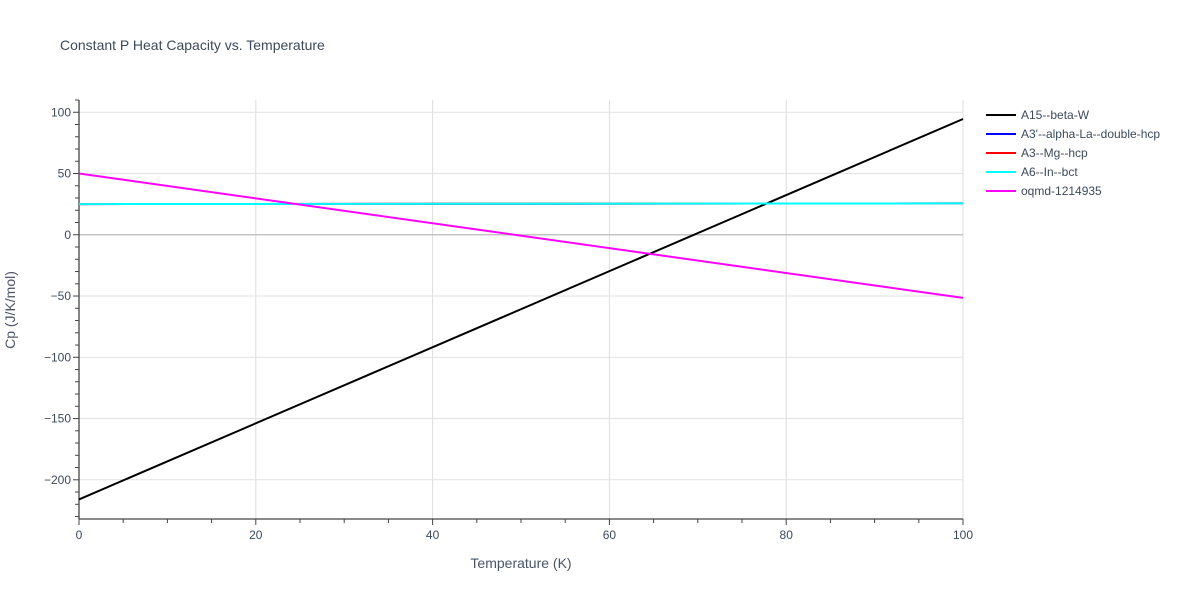 The height and width of the screenshot is (600, 1200). What do you see at coordinates (67, 235) in the screenshot?
I see `y-tick-label: 0` at bounding box center [67, 235].